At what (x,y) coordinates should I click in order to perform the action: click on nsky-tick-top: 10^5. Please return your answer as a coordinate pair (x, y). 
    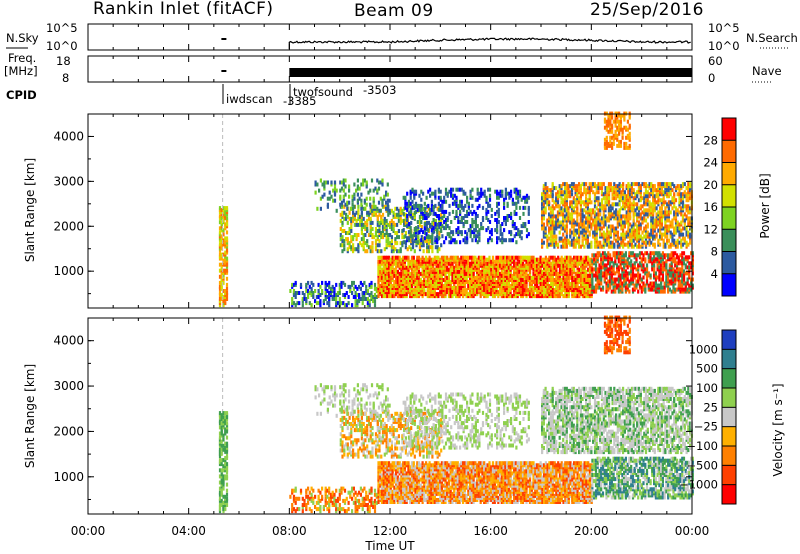
    Looking at the image, I should click on (62, 28).